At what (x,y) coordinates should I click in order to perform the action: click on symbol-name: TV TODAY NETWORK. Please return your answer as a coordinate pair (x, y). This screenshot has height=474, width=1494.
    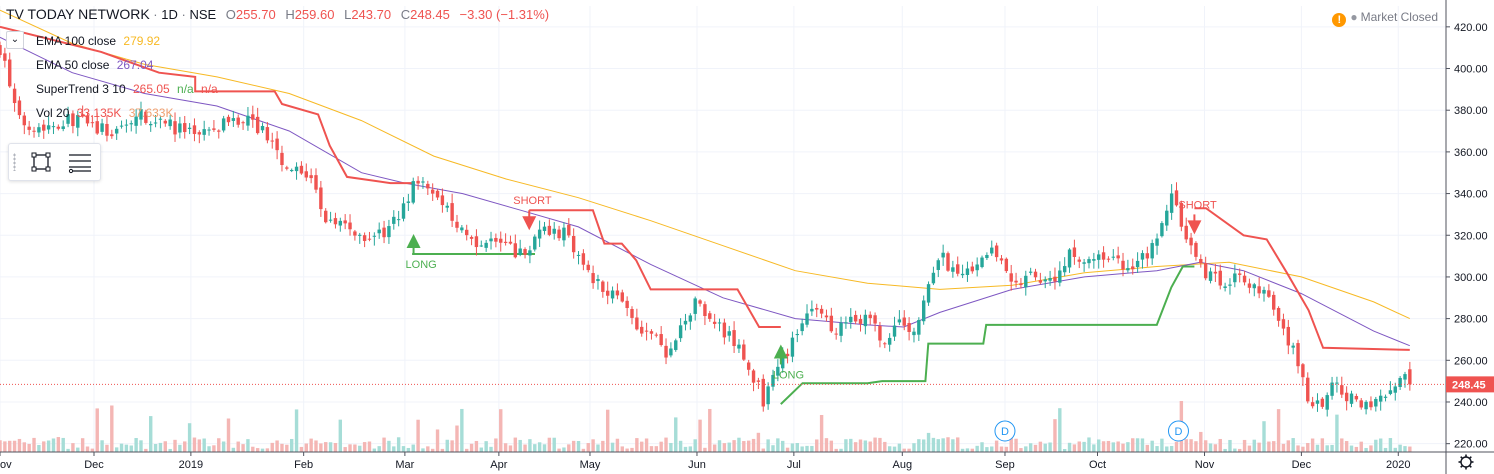
    Looking at the image, I should click on (78, 14).